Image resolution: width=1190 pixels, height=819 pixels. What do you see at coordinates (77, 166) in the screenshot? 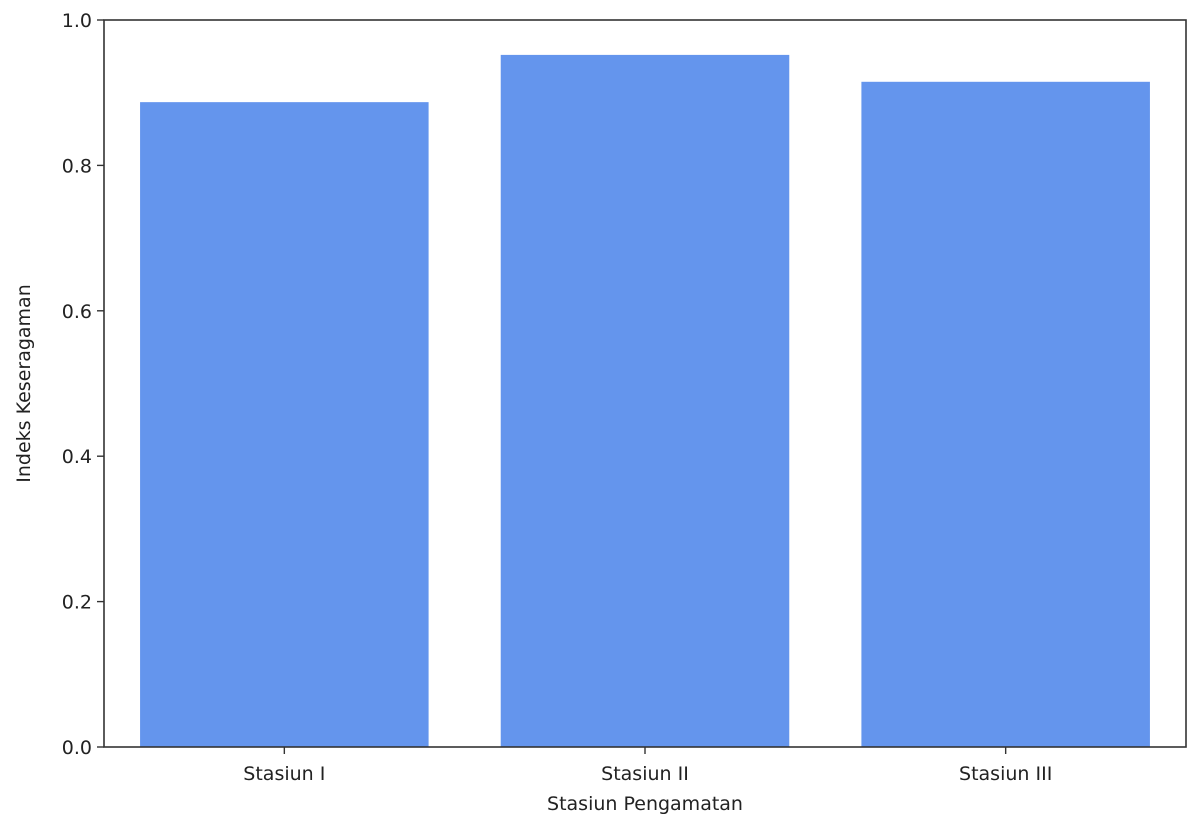
I see `y-tick-label: 0.8` at bounding box center [77, 166].